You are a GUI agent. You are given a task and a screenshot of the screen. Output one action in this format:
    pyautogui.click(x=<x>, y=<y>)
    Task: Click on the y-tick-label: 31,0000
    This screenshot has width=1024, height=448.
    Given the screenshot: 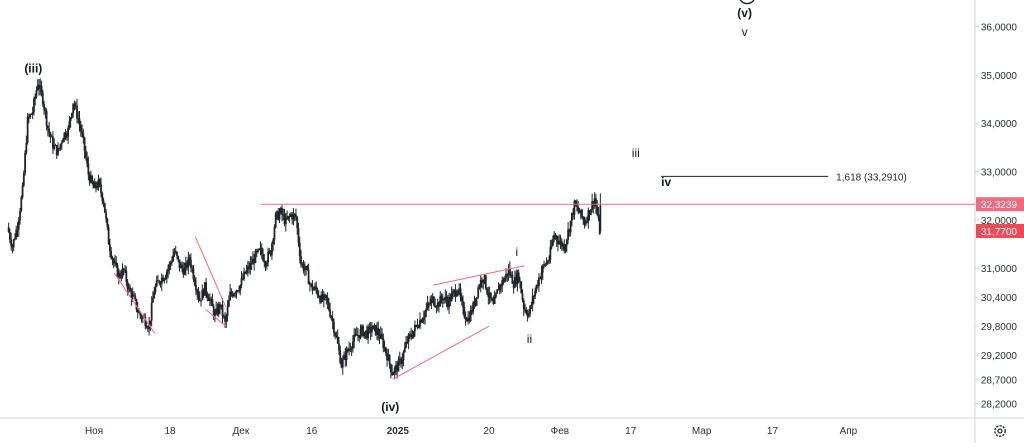 What is the action you would take?
    pyautogui.click(x=999, y=269)
    